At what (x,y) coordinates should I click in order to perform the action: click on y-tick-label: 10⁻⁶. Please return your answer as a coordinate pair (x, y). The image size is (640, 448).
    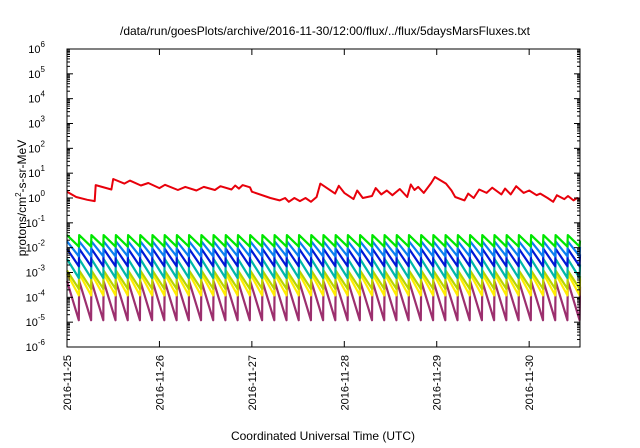
    Looking at the image, I should click on (36, 346).